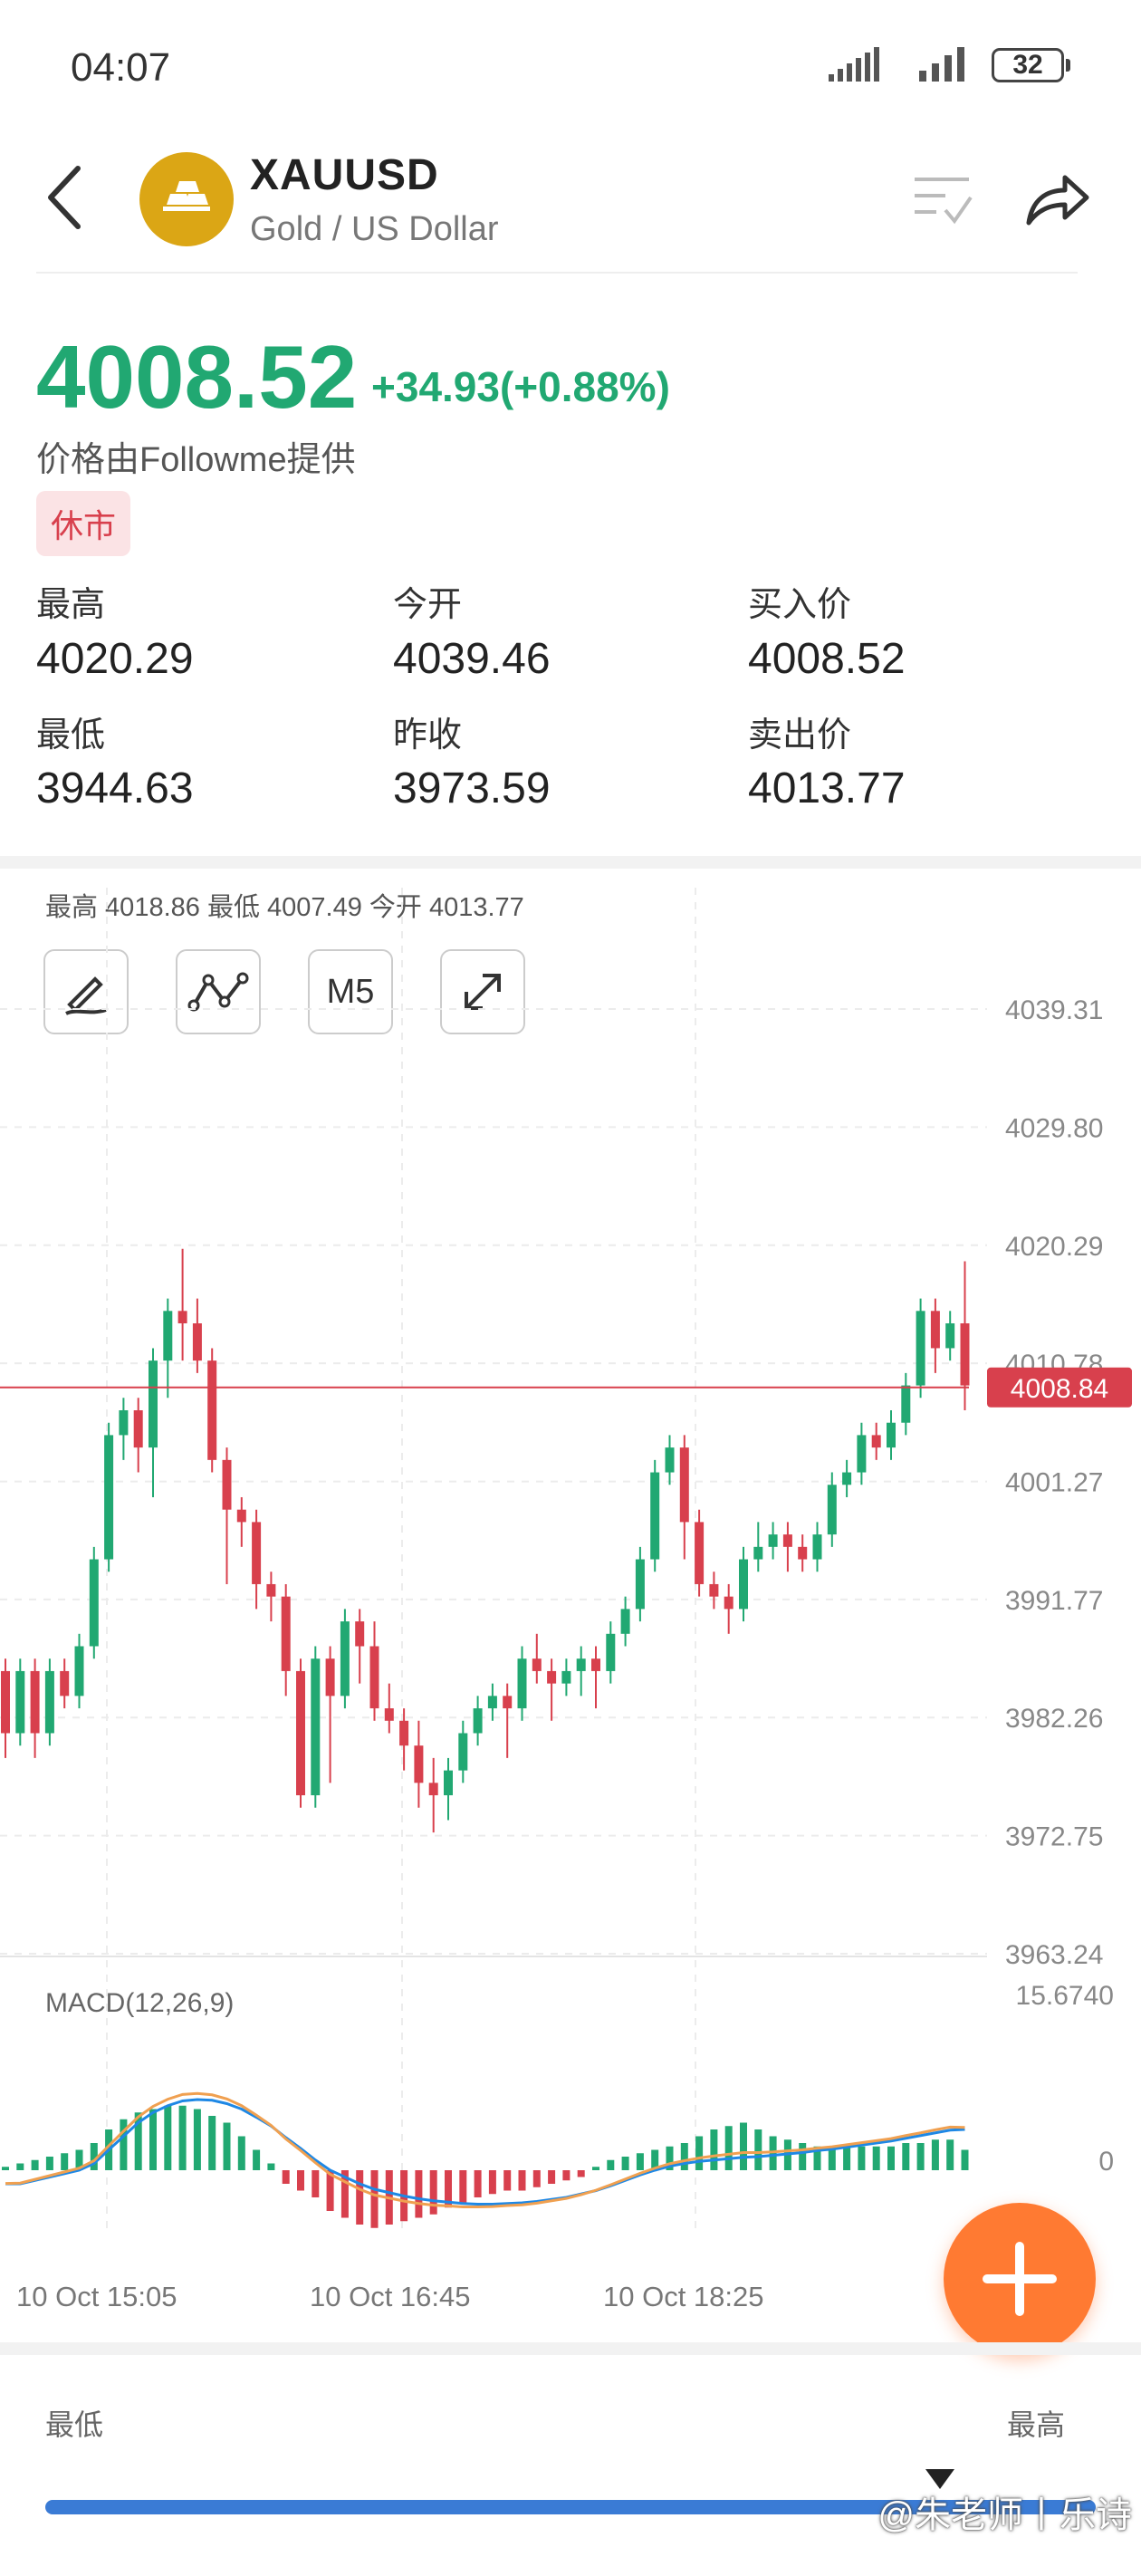 The width and height of the screenshot is (1141, 2576). What do you see at coordinates (186, 199) in the screenshot?
I see `gold-bars-icon` at bounding box center [186, 199].